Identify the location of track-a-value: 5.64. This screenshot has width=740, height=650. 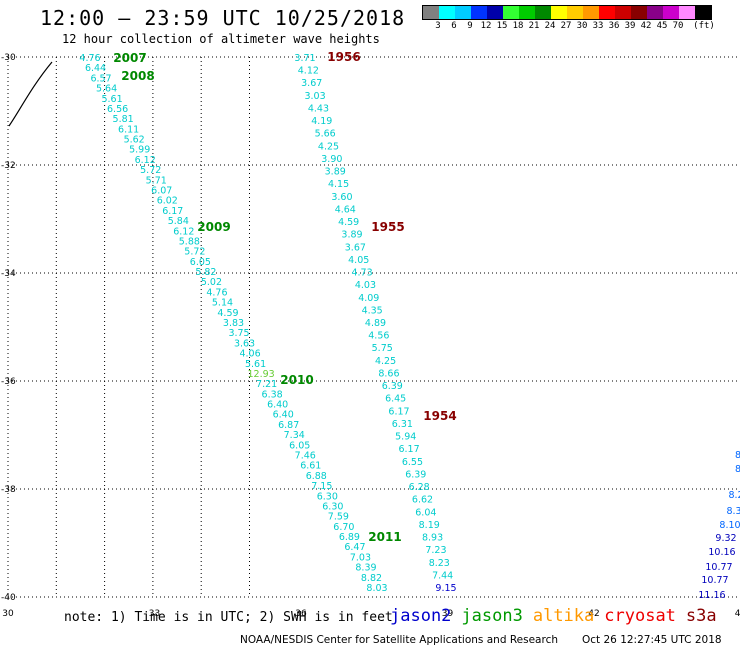
(106, 89).